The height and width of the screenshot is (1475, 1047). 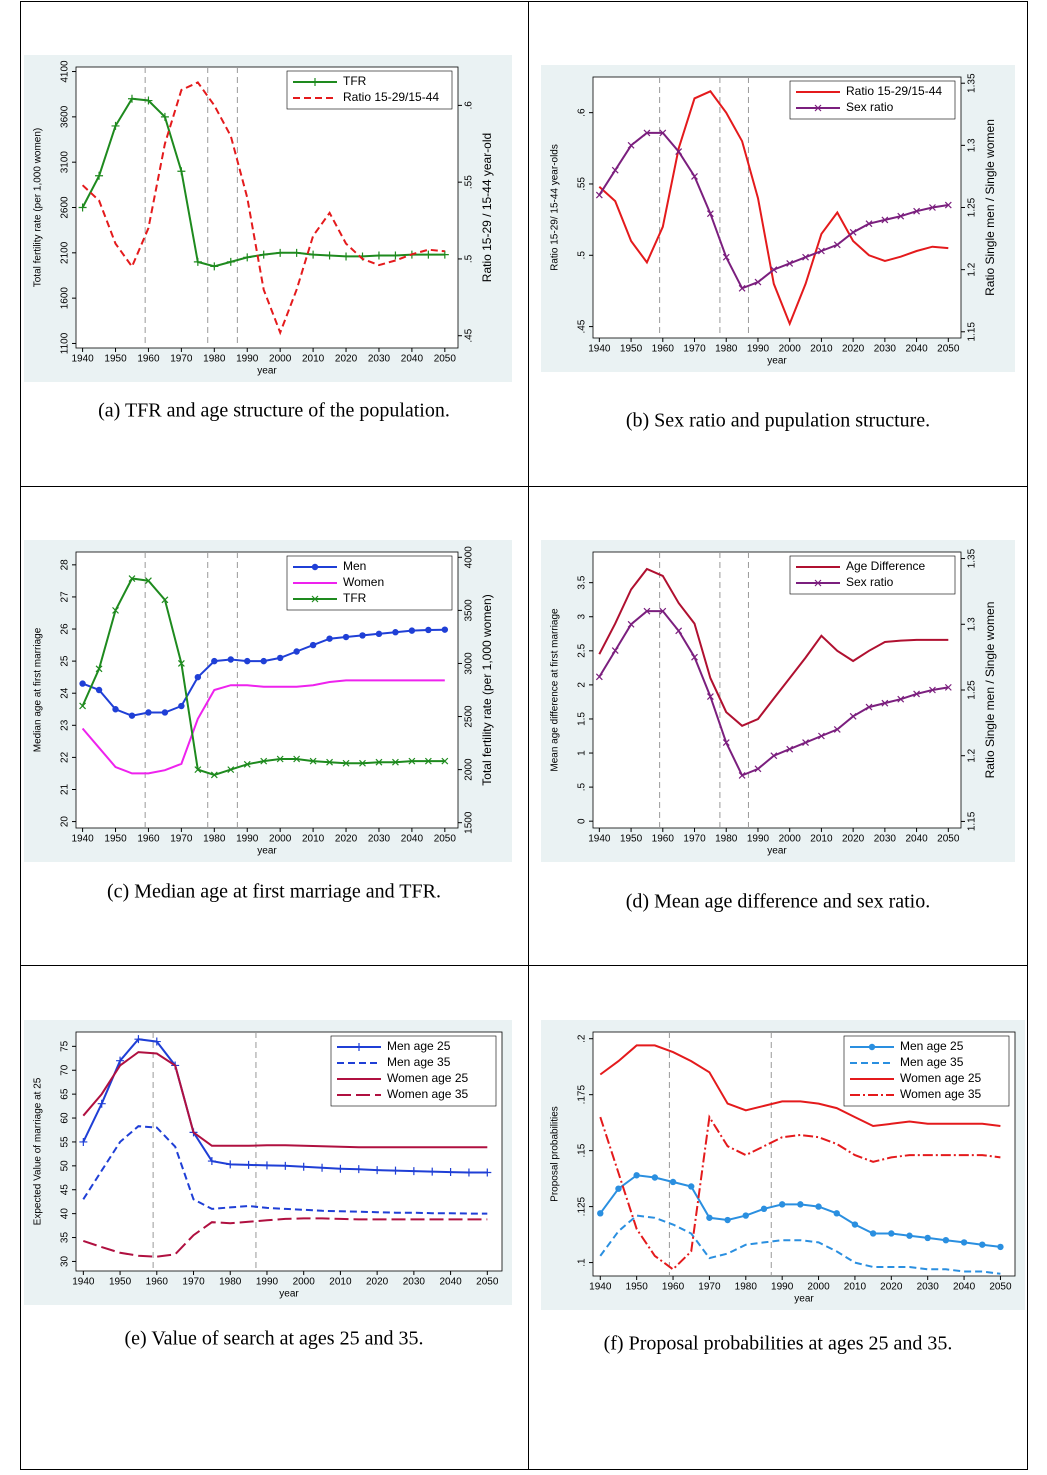 What do you see at coordinates (599, 349) in the screenshot?
I see `x-tick-label: 1940` at bounding box center [599, 349].